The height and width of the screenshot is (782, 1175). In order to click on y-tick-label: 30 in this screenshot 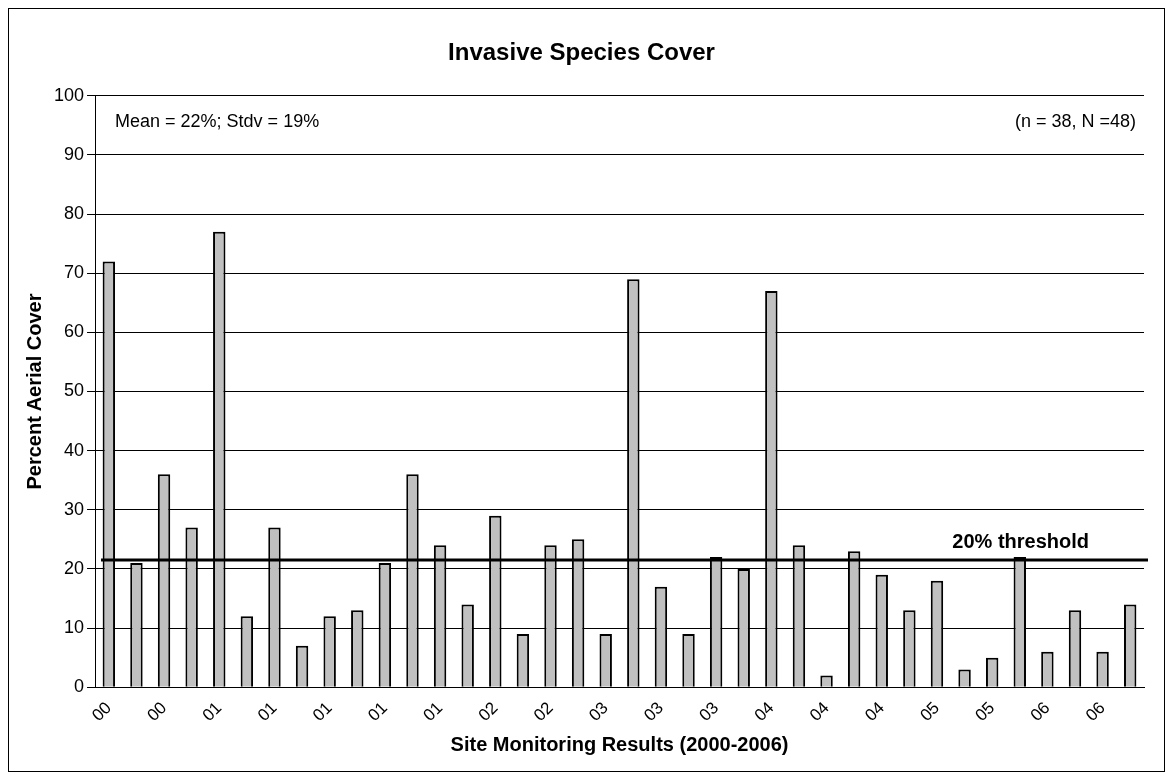, I will do `click(74, 508)`.